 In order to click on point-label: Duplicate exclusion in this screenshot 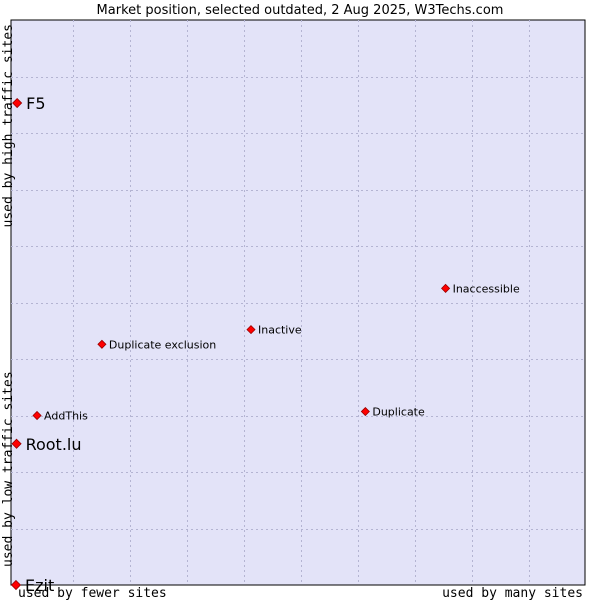, I will do `click(162, 344)`.